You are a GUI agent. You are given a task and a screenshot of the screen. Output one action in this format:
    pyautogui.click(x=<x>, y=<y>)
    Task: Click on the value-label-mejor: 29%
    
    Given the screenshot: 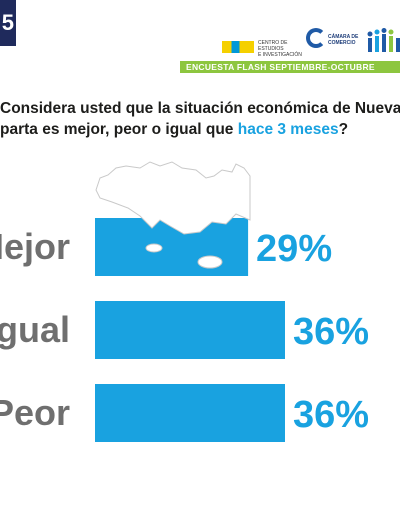 What is the action you would take?
    pyautogui.click(x=294, y=249)
    